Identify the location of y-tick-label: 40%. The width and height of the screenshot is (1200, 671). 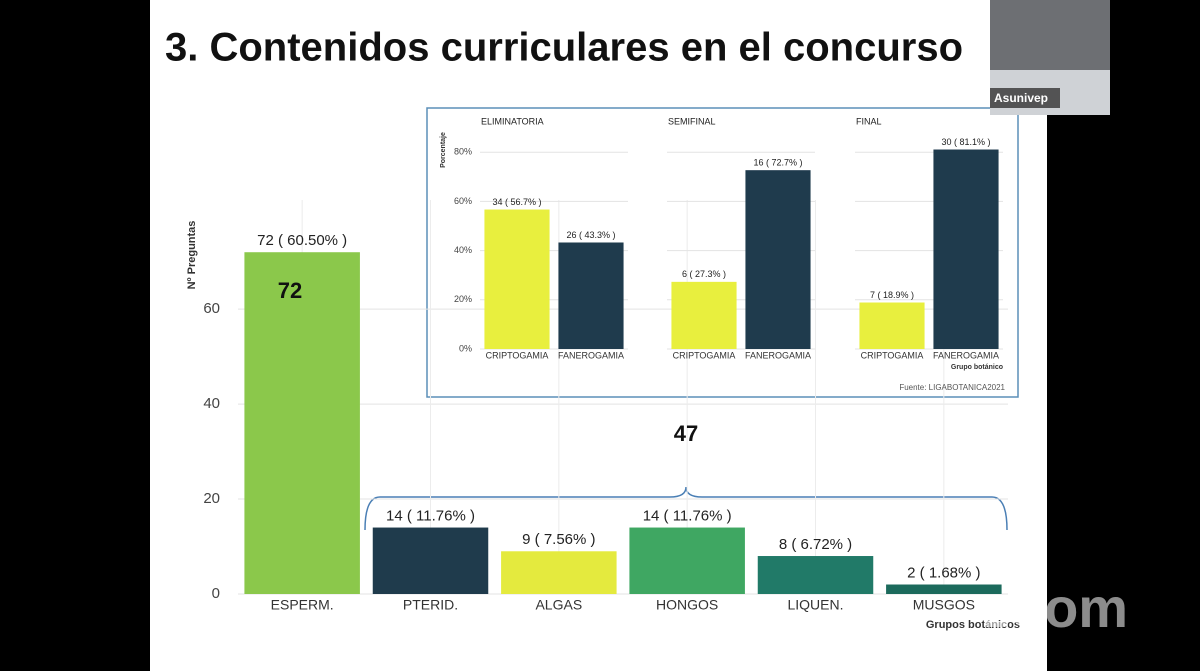
(463, 250).